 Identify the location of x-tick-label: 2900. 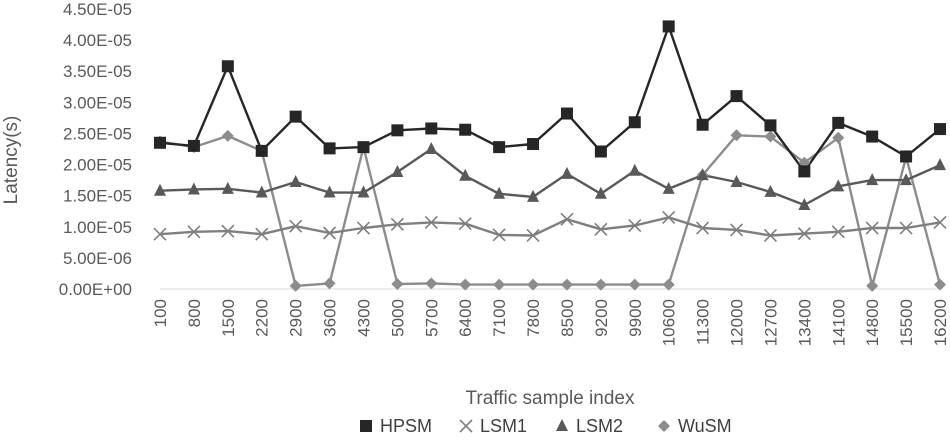
(296, 318).